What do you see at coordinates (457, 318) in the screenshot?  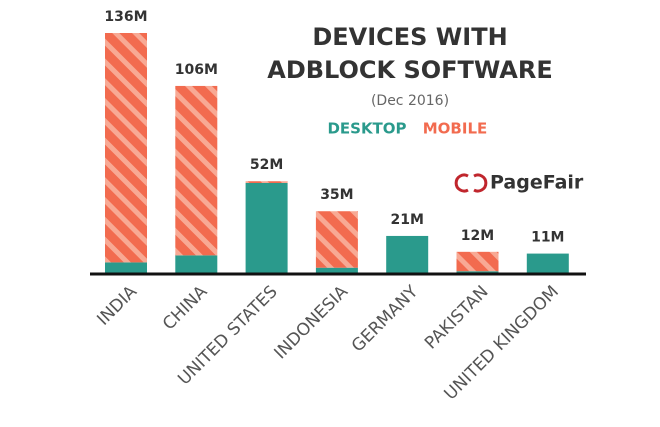 I see `x-tick-label: PAKISTAN` at bounding box center [457, 318].